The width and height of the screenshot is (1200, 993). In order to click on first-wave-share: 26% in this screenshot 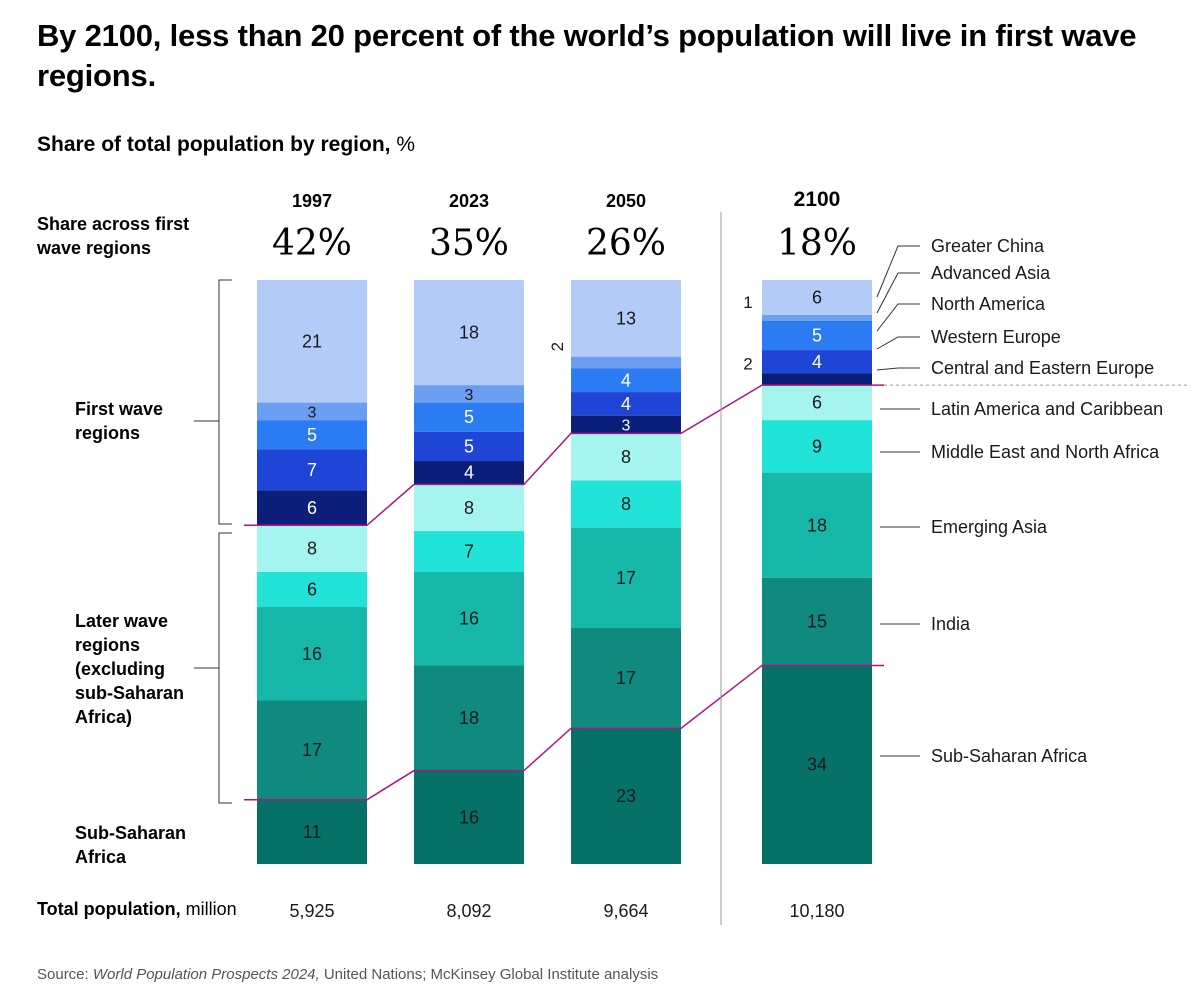, I will do `click(626, 243)`.